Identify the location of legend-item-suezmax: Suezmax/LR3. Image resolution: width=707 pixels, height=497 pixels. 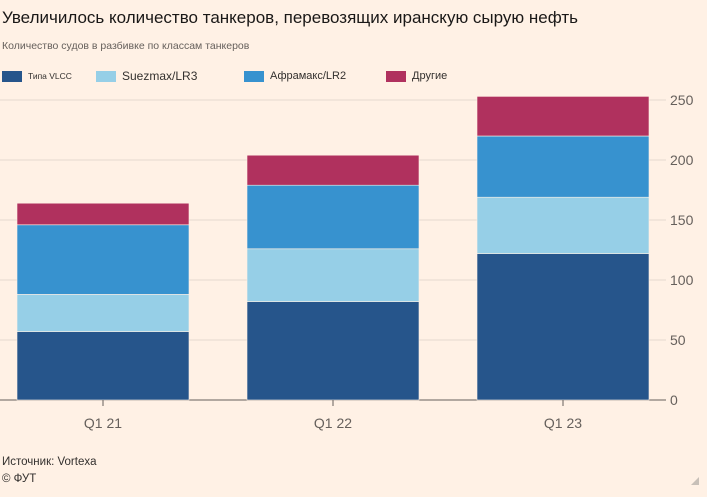
(146, 76).